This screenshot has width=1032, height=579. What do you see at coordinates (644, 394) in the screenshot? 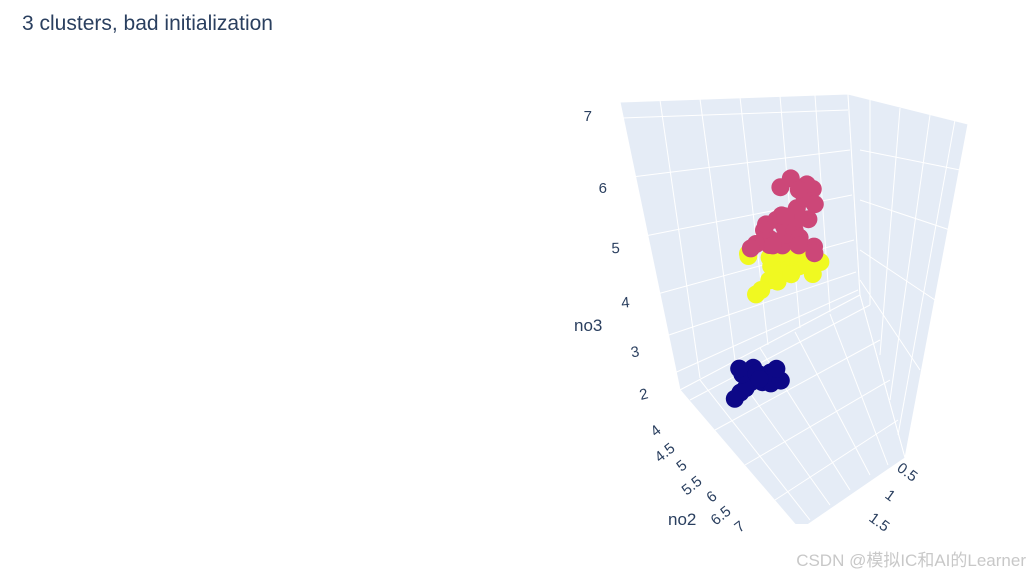
I see `z-tick-label: 2` at bounding box center [644, 394].